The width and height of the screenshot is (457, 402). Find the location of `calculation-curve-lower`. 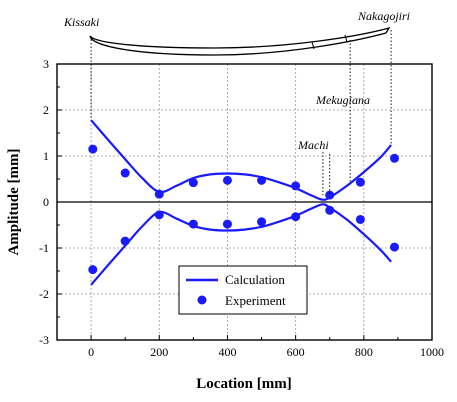

calculation-curve-lower is located at coordinates (241, 244).